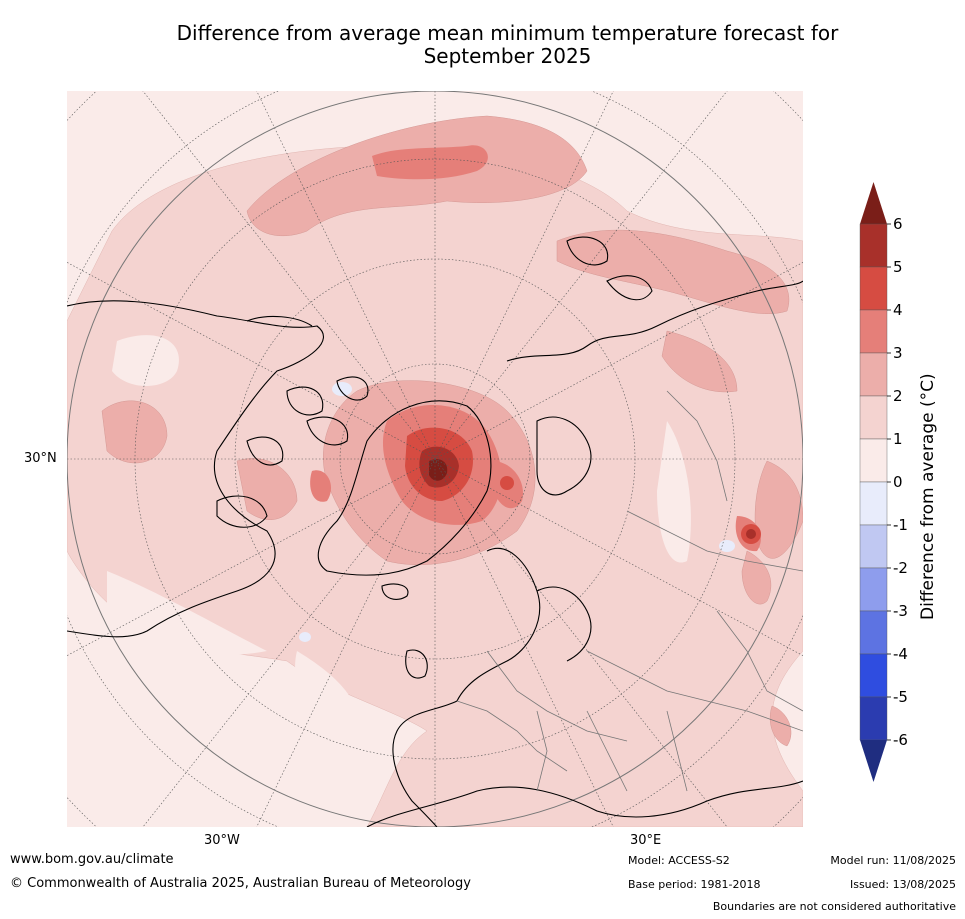  Describe the element at coordinates (900, 568) in the screenshot. I see `colorbar-tick-label: -2` at that location.